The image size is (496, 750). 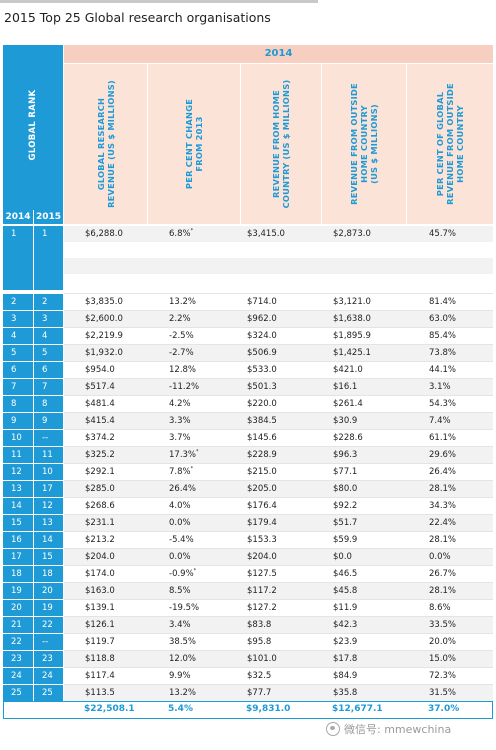 What do you see at coordinates (443, 489) in the screenshot?
I see `cell-percent-text: 28.1%` at bounding box center [443, 489].